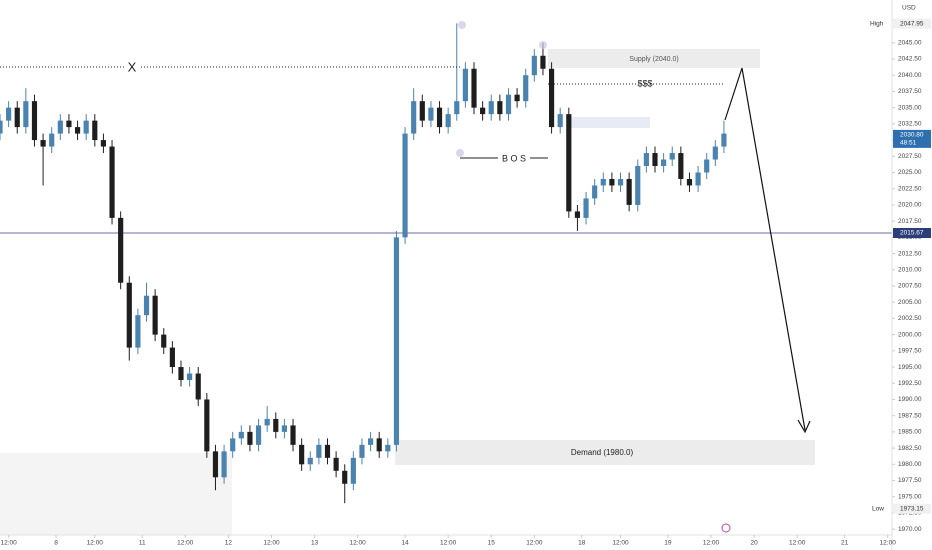 The width and height of the screenshot is (932, 550). I want to click on y-tick-label: 1987.50, so click(910, 415).